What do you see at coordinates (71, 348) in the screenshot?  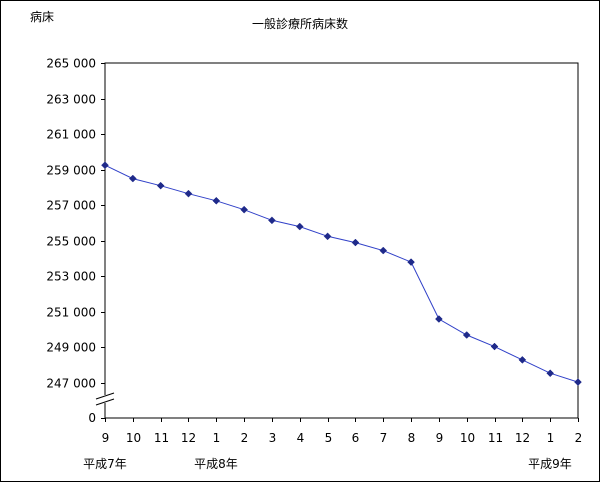 I see `y-tick-label: 249 000` at bounding box center [71, 348].